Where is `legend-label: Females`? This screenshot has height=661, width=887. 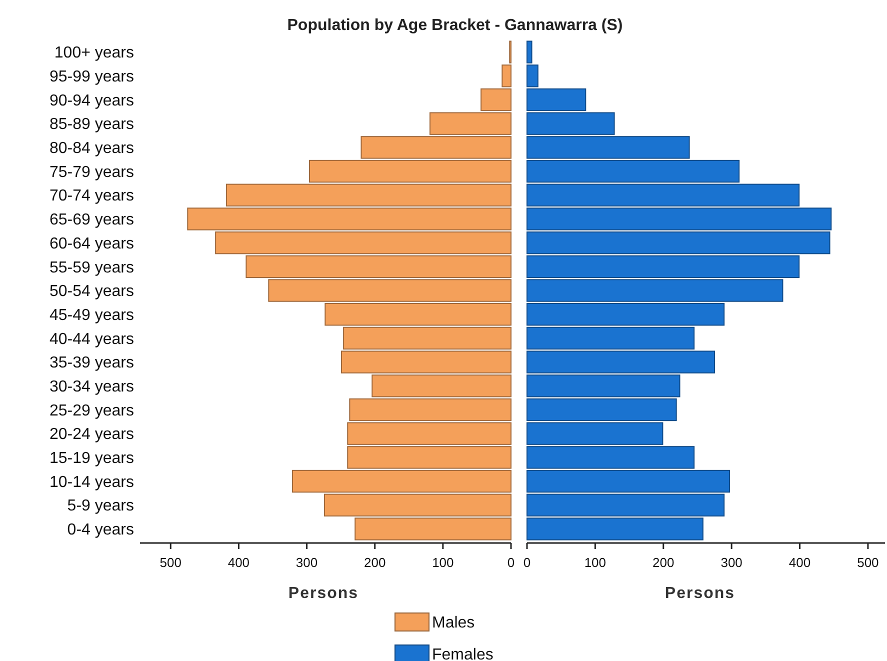 legend-label: Females is located at coordinates (463, 653).